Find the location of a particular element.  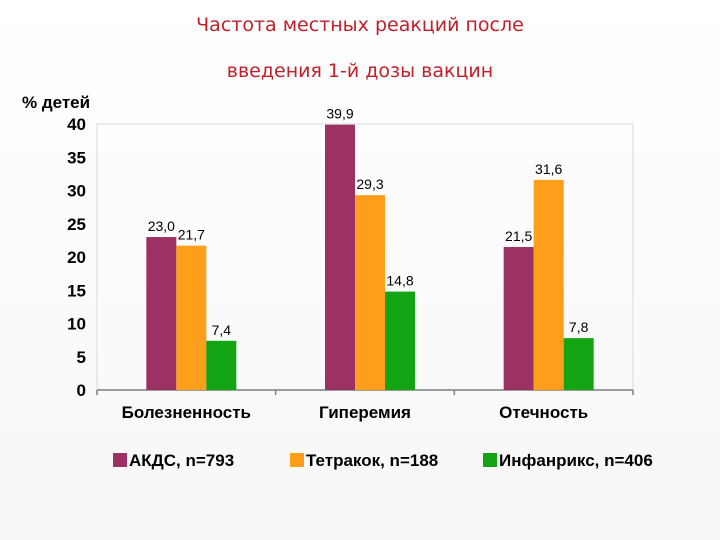

y-tick-label: 15 is located at coordinates (76, 290).